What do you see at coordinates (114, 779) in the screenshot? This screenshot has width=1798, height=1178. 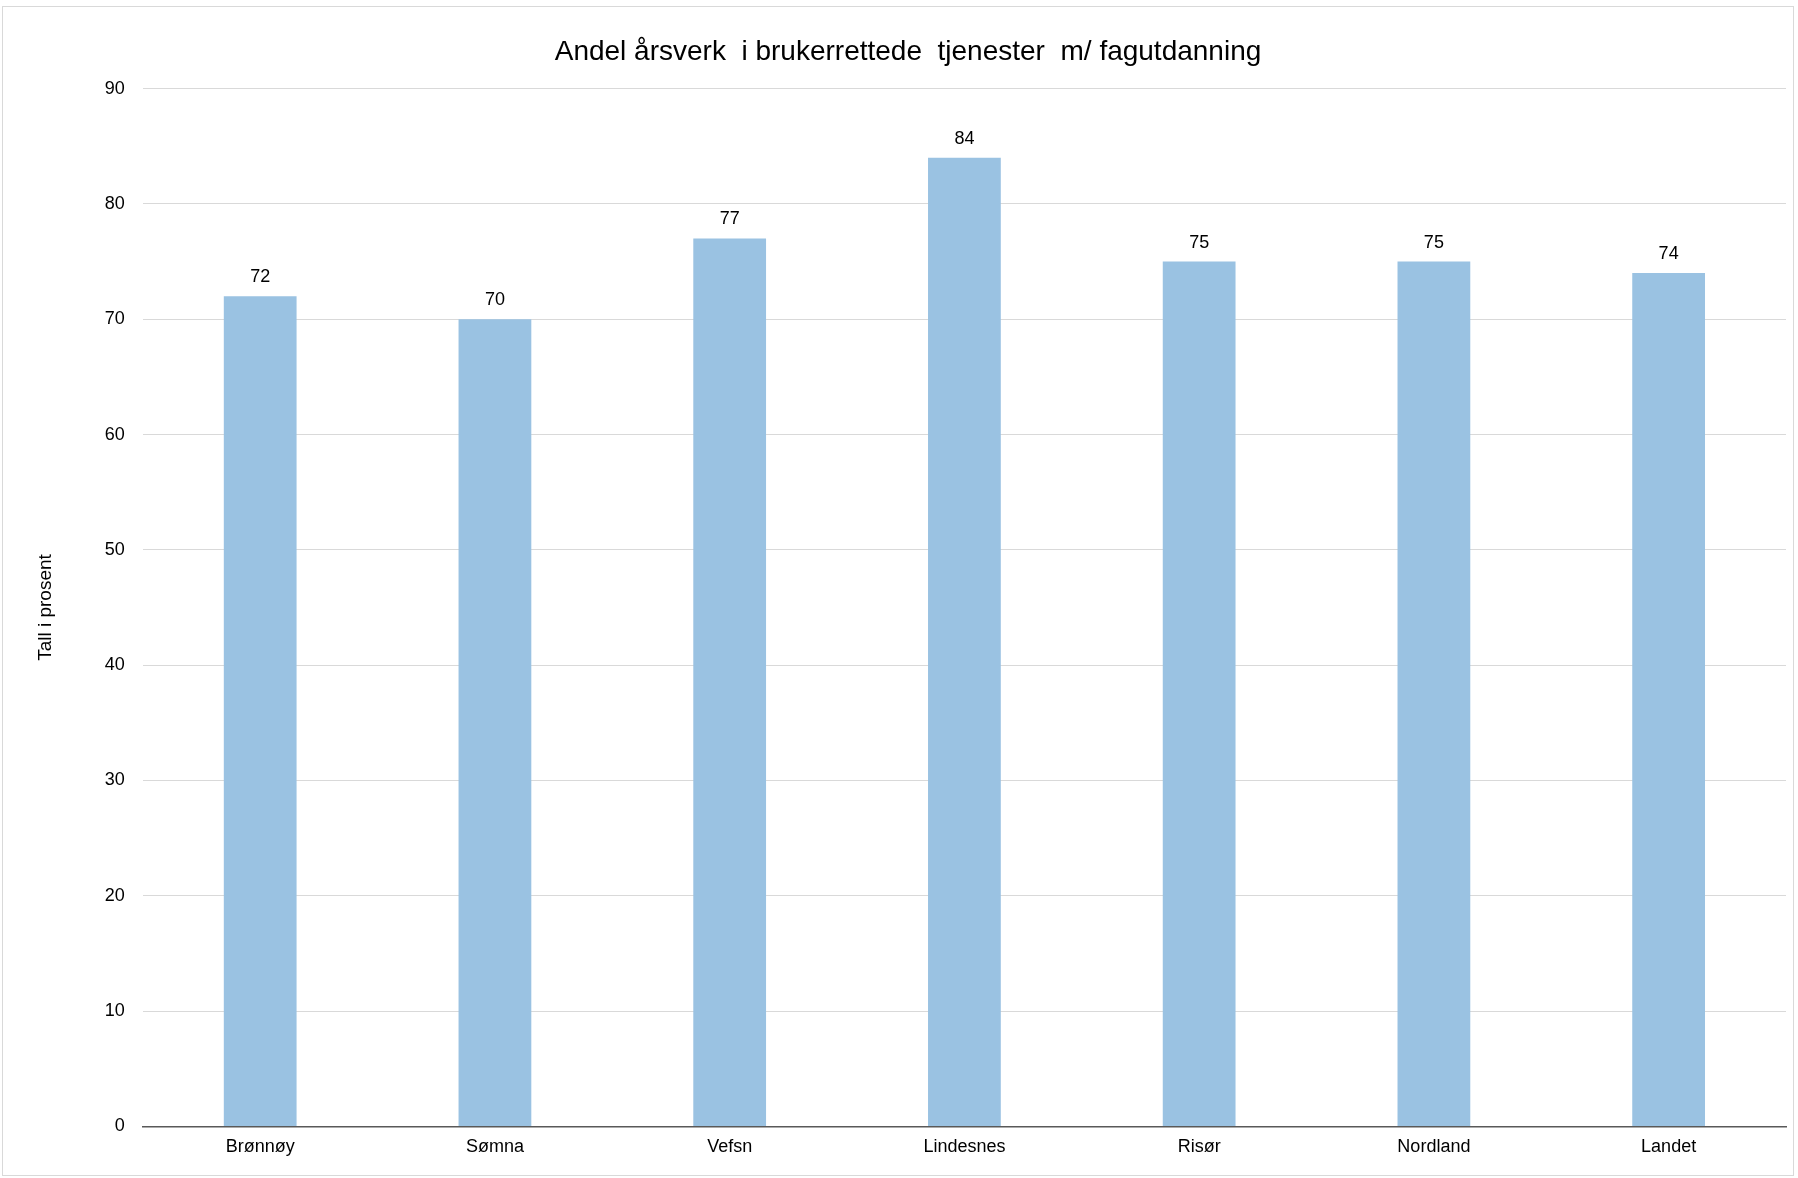 I see `y-tick-label: 30` at bounding box center [114, 779].